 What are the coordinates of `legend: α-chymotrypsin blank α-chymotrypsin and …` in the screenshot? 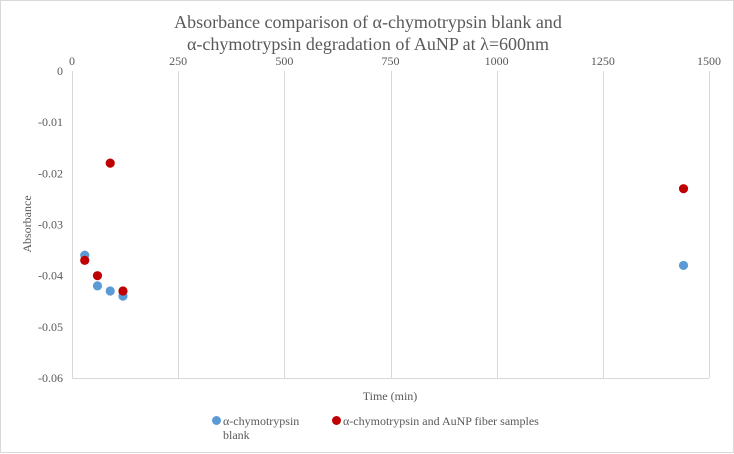 It's located at (382, 428).